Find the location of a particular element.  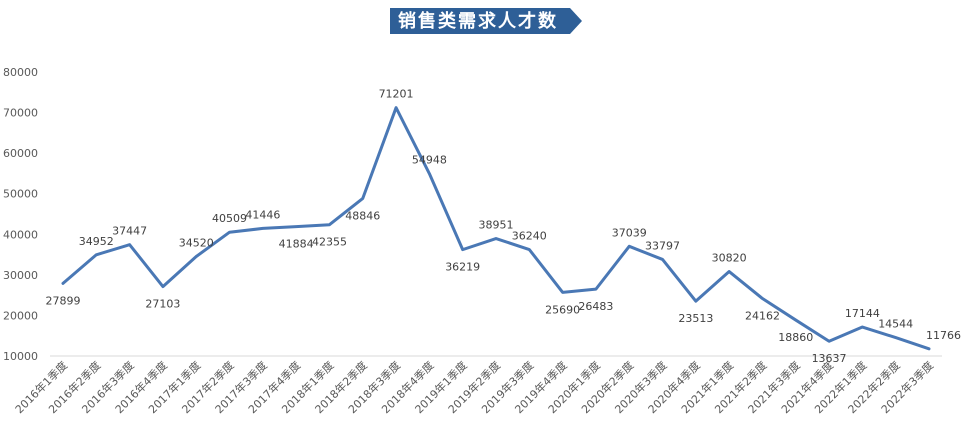

data-label: 14544 is located at coordinates (895, 324).